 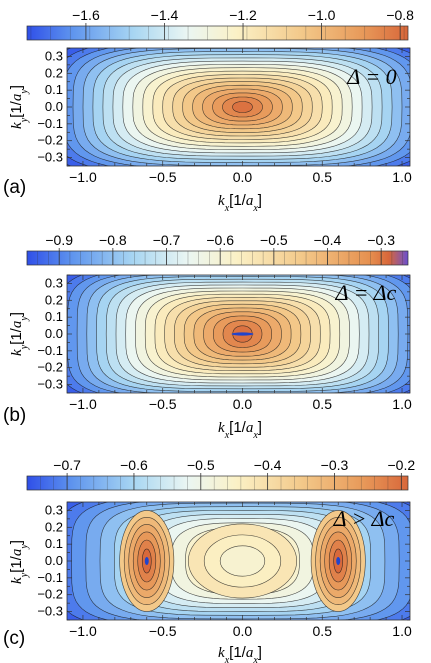 I want to click on colorbar-c-ticks: −0.7 −0.6 −0.5 −0.4 −0.3 −0.2, so click(x=220, y=473).